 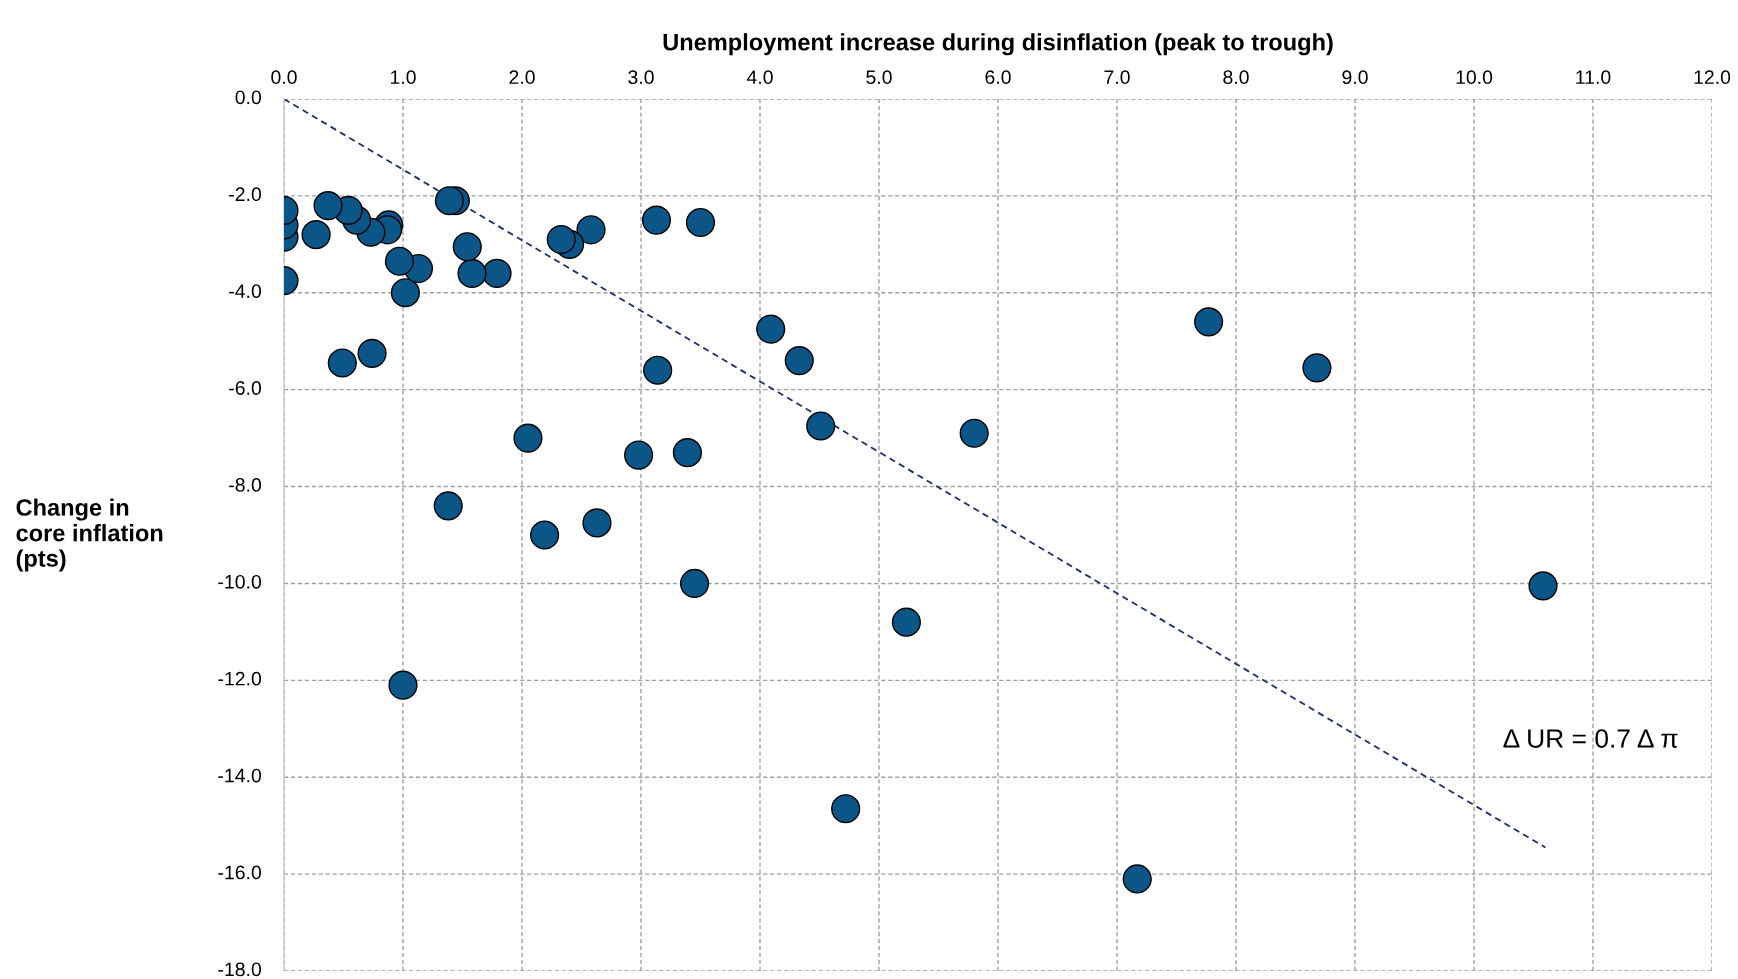 What do you see at coordinates (245, 388) in the screenshot?
I see `y-tick-label: -6.0` at bounding box center [245, 388].